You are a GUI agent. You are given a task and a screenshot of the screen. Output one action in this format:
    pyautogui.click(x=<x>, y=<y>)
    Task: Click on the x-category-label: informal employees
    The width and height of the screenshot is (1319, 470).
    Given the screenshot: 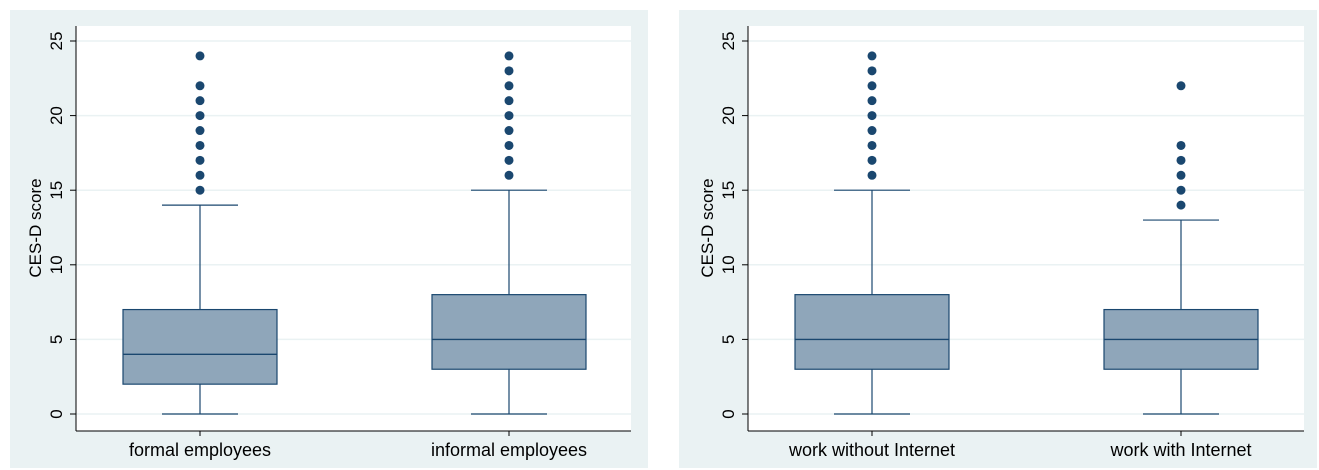 What is the action you would take?
    pyautogui.click(x=509, y=450)
    